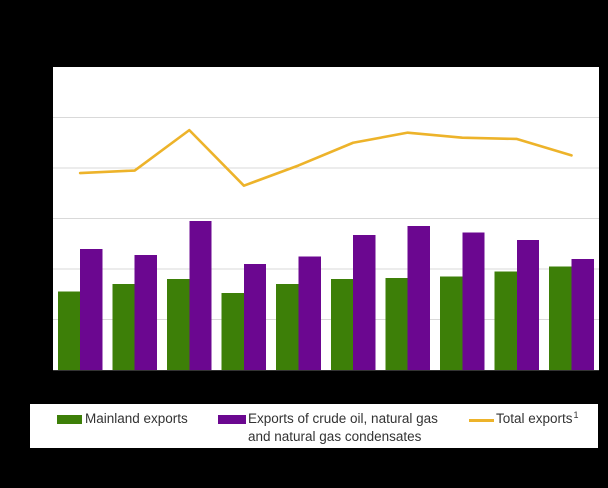 This screenshot has width=608, height=488. I want to click on legend-label-total-exports: Total exports1, so click(537, 419).